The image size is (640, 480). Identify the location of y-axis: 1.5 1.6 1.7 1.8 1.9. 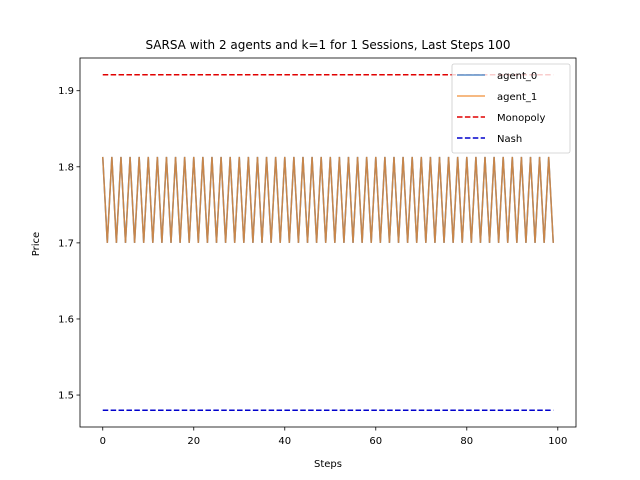
(69, 244).